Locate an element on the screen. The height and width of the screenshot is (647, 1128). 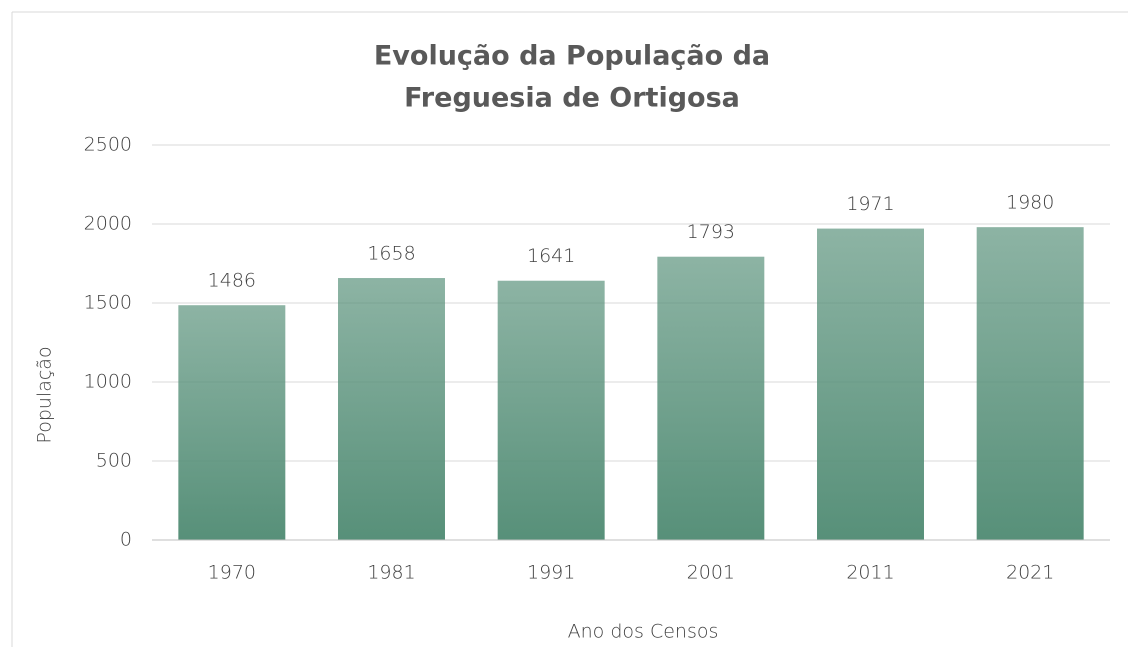
x-tick-label: 2021 is located at coordinates (1030, 573).